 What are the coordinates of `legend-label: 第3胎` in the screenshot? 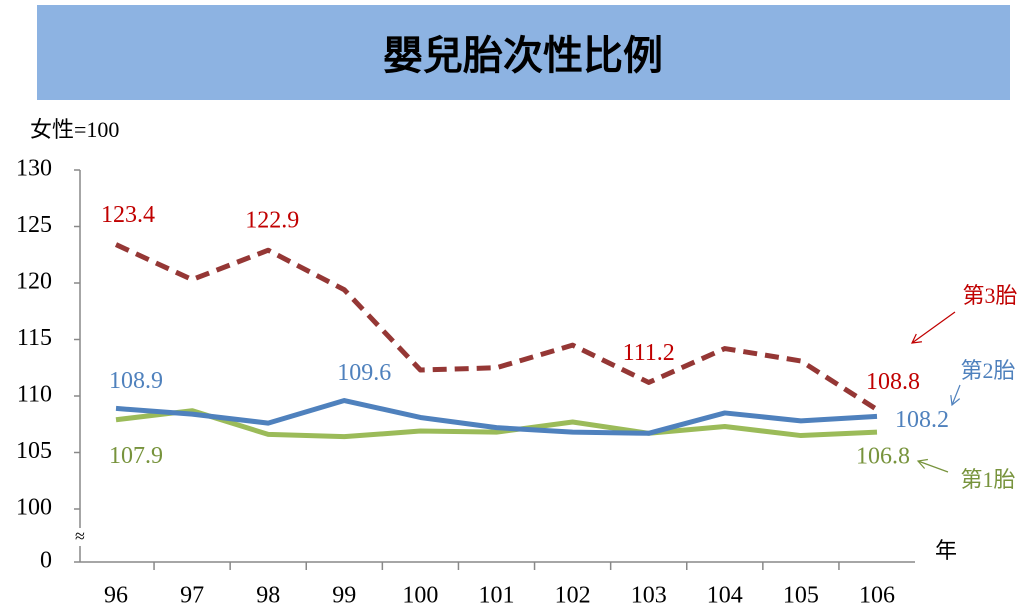 It's located at (989, 295).